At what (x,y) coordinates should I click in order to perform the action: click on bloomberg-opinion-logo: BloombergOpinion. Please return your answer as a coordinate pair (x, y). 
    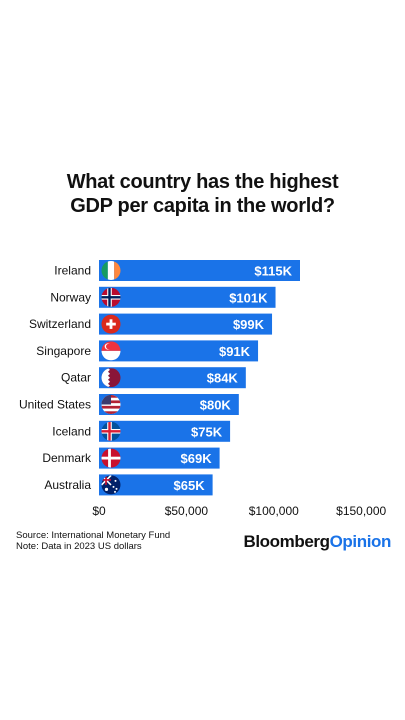
    Looking at the image, I should click on (317, 542).